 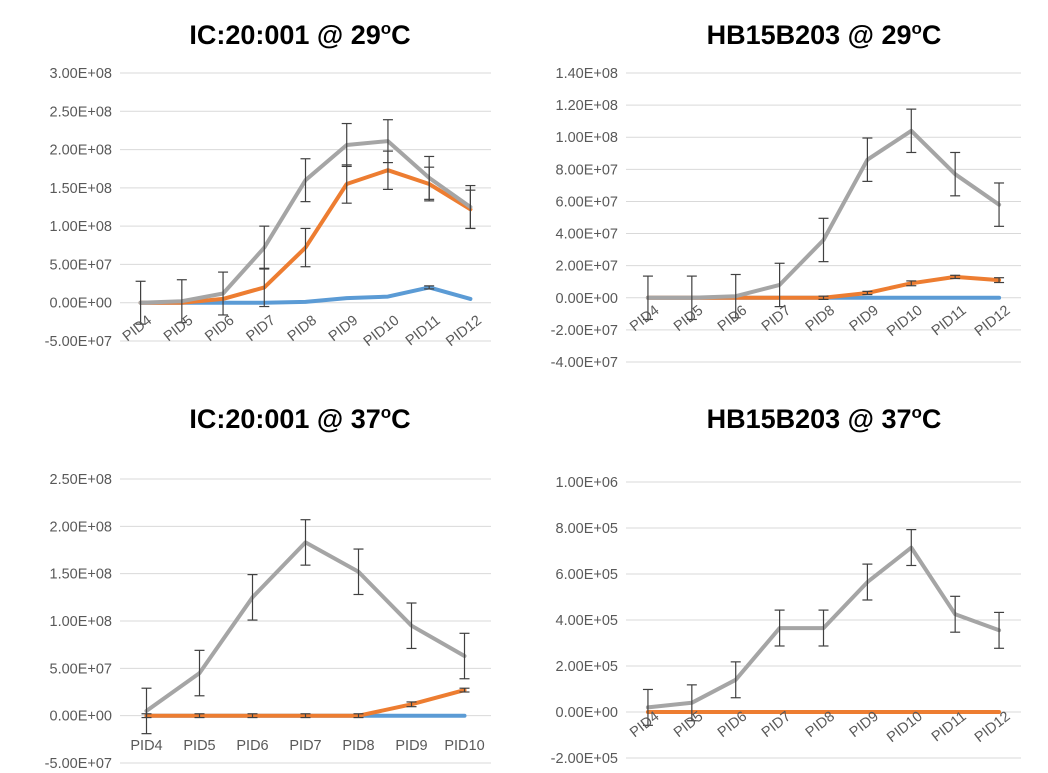 What do you see at coordinates (284, 419) in the screenshot?
I see `chart-title-main: IC:20:001 @ 37` at bounding box center [284, 419].